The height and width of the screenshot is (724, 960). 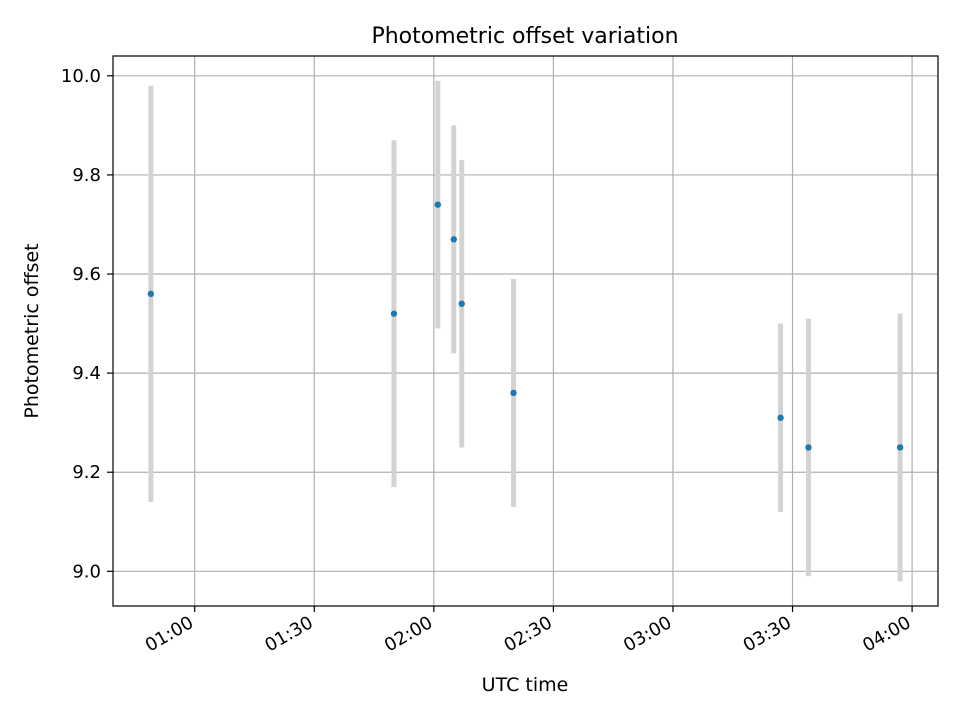 What do you see at coordinates (86, 373) in the screenshot?
I see `y-tick-label: 9.4` at bounding box center [86, 373].